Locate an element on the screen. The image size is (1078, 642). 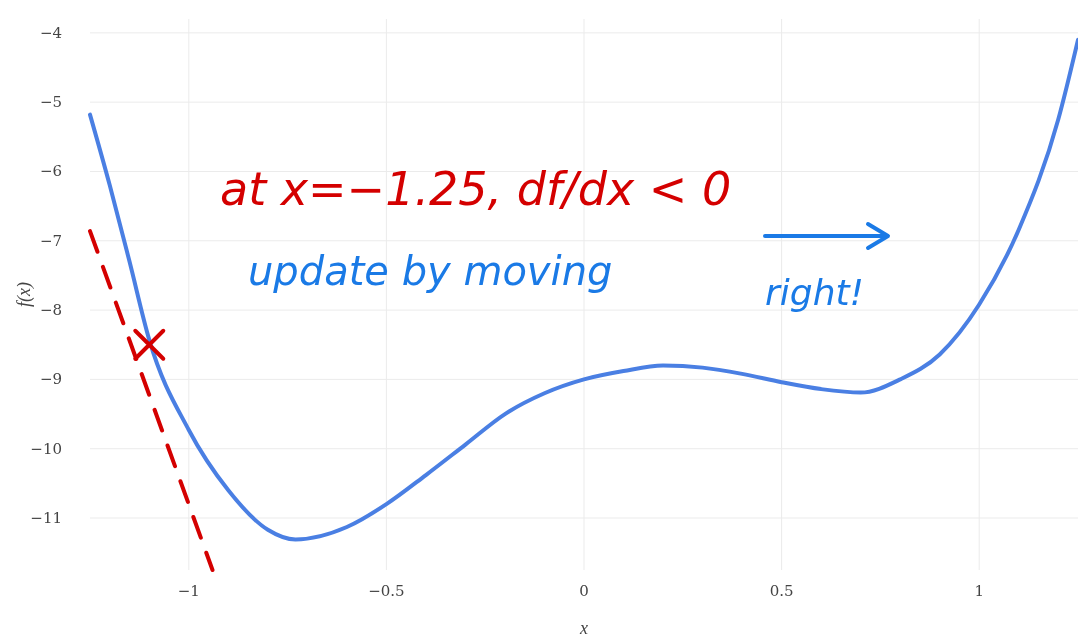
x-tick-label: −0.5 is located at coordinates (386, 591).